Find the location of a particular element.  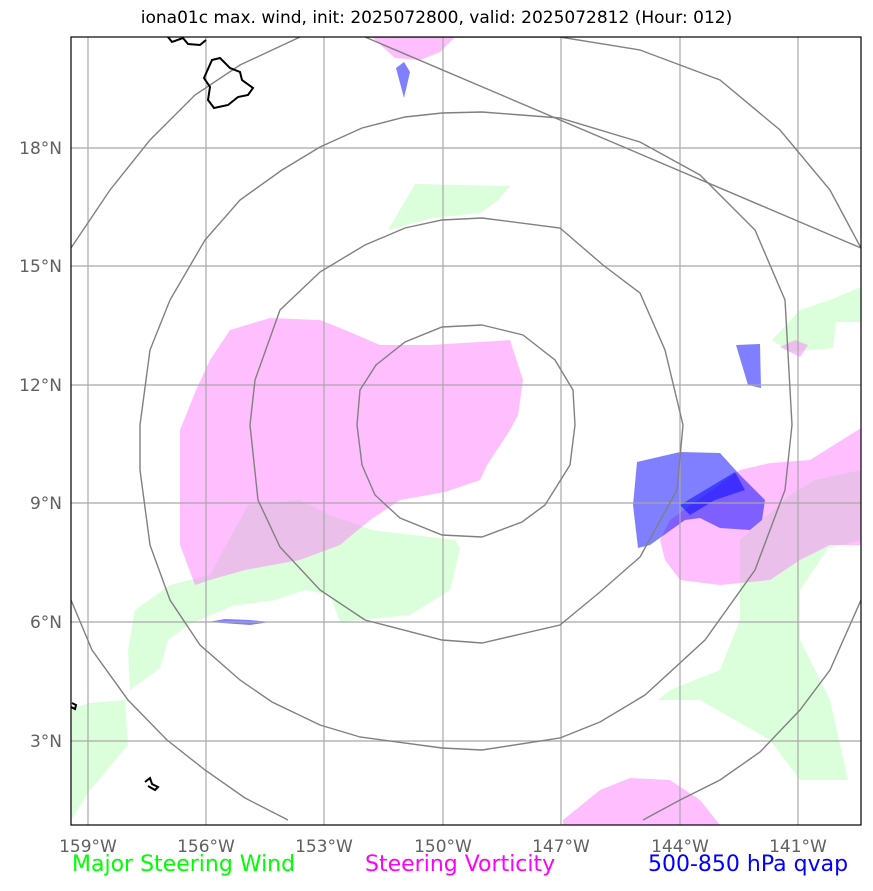

lon-tick-label: 141°W is located at coordinates (798, 847).